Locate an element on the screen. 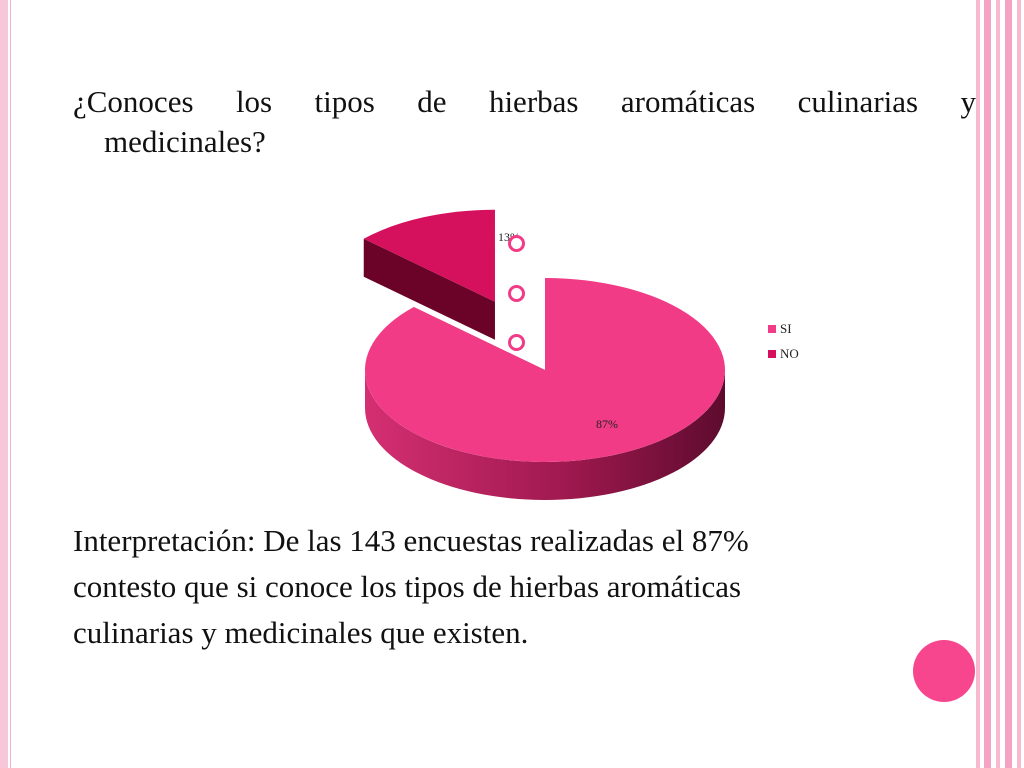 This screenshot has height=768, width=1024. left-border-band is located at coordinates (4, 384).